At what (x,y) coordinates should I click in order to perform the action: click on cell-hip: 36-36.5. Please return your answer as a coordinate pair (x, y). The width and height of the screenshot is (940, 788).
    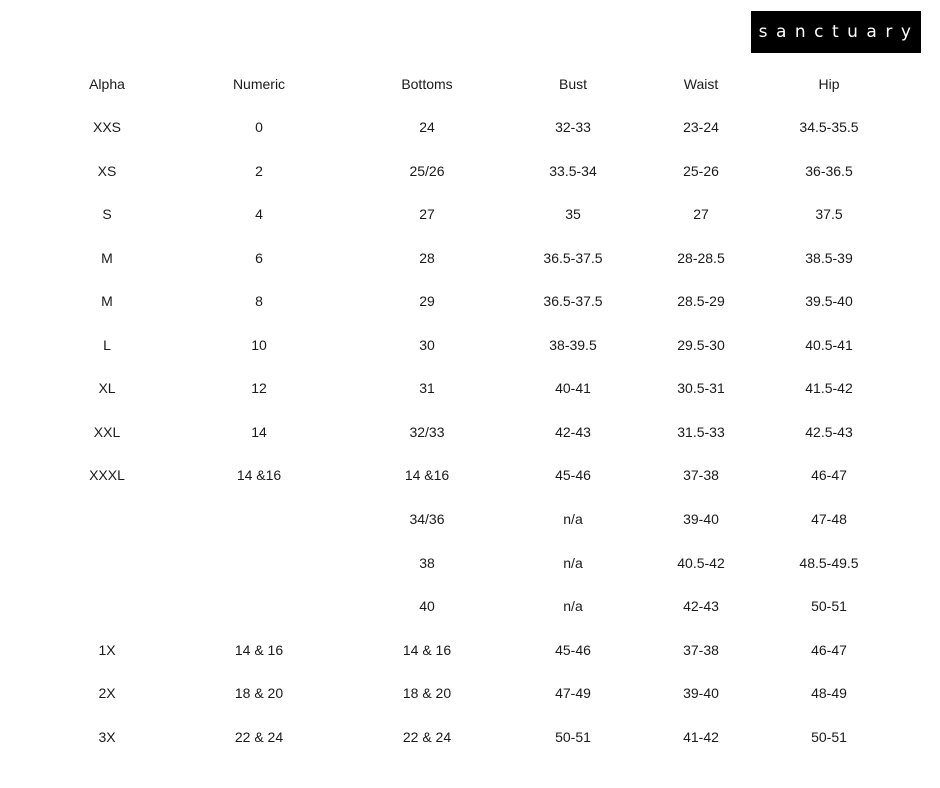
    Looking at the image, I should click on (829, 170).